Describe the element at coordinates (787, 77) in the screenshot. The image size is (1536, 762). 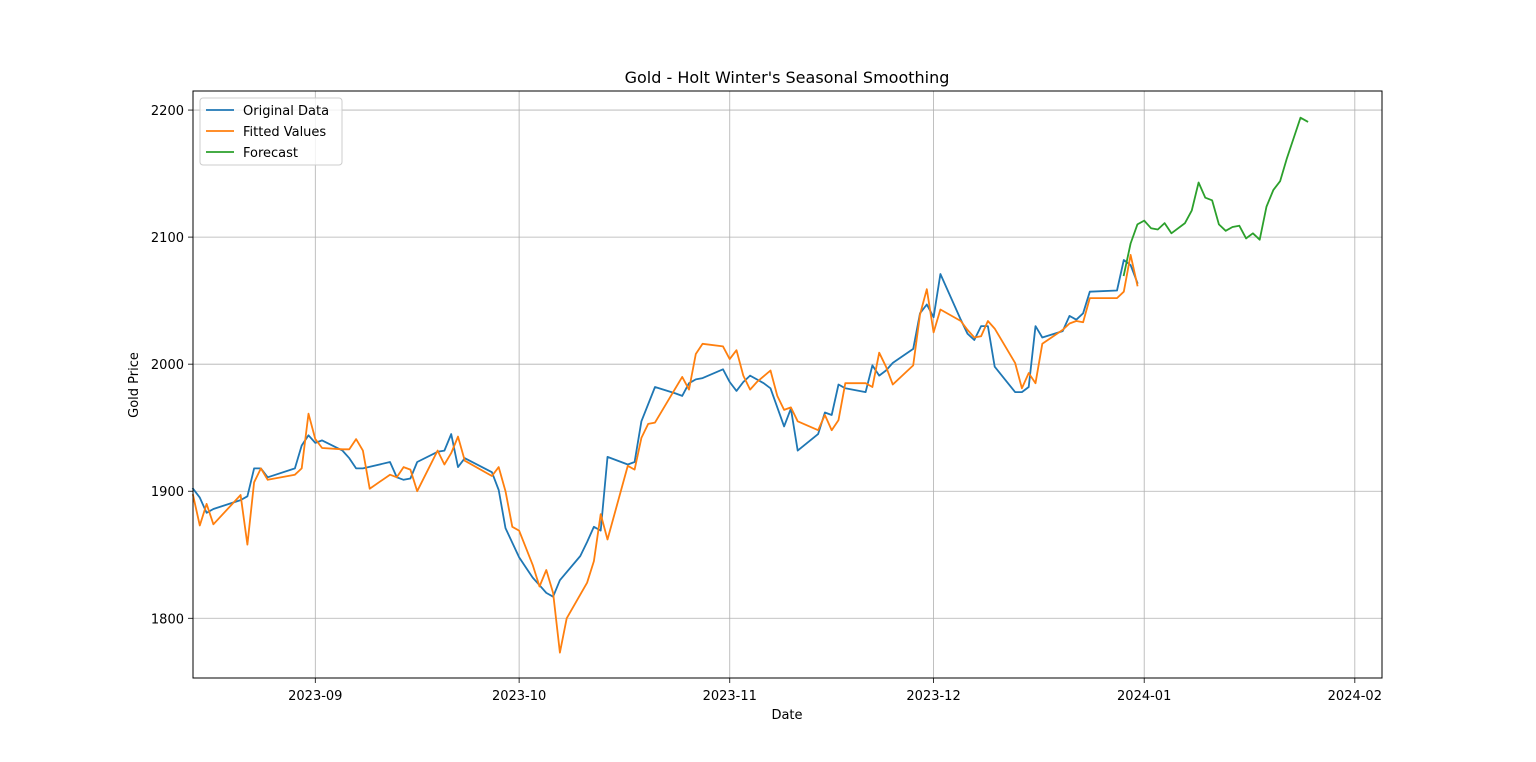
I see `chart-title: Gold - Holt Winter's Seasonal Smoothing` at that location.